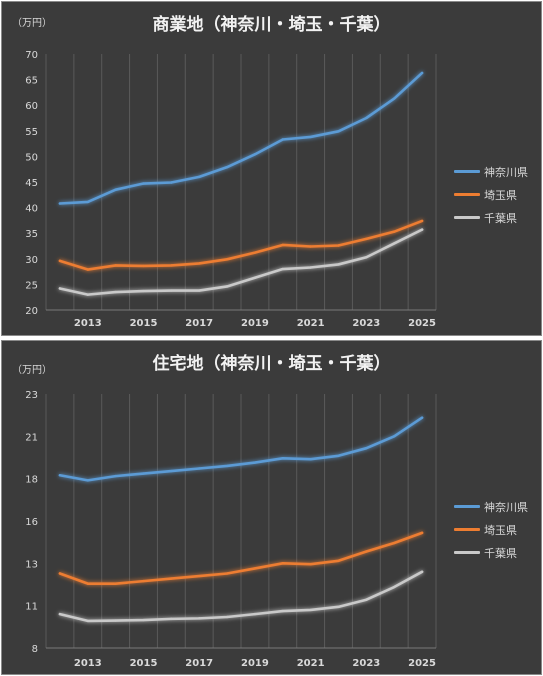 The image size is (543, 676). I want to click on y-tick-label: 18, so click(31, 480).